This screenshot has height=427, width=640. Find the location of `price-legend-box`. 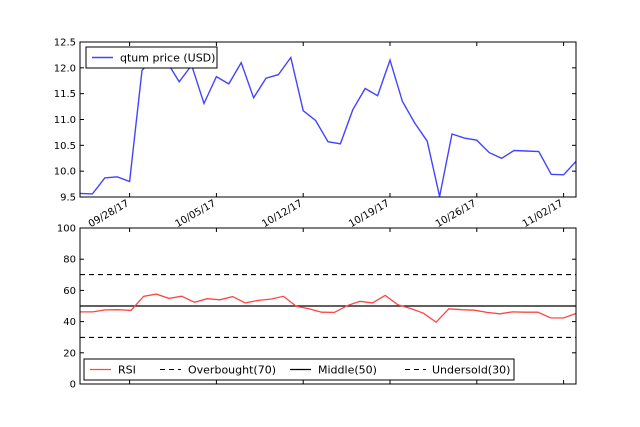

price-legend-box is located at coordinates (151, 57).